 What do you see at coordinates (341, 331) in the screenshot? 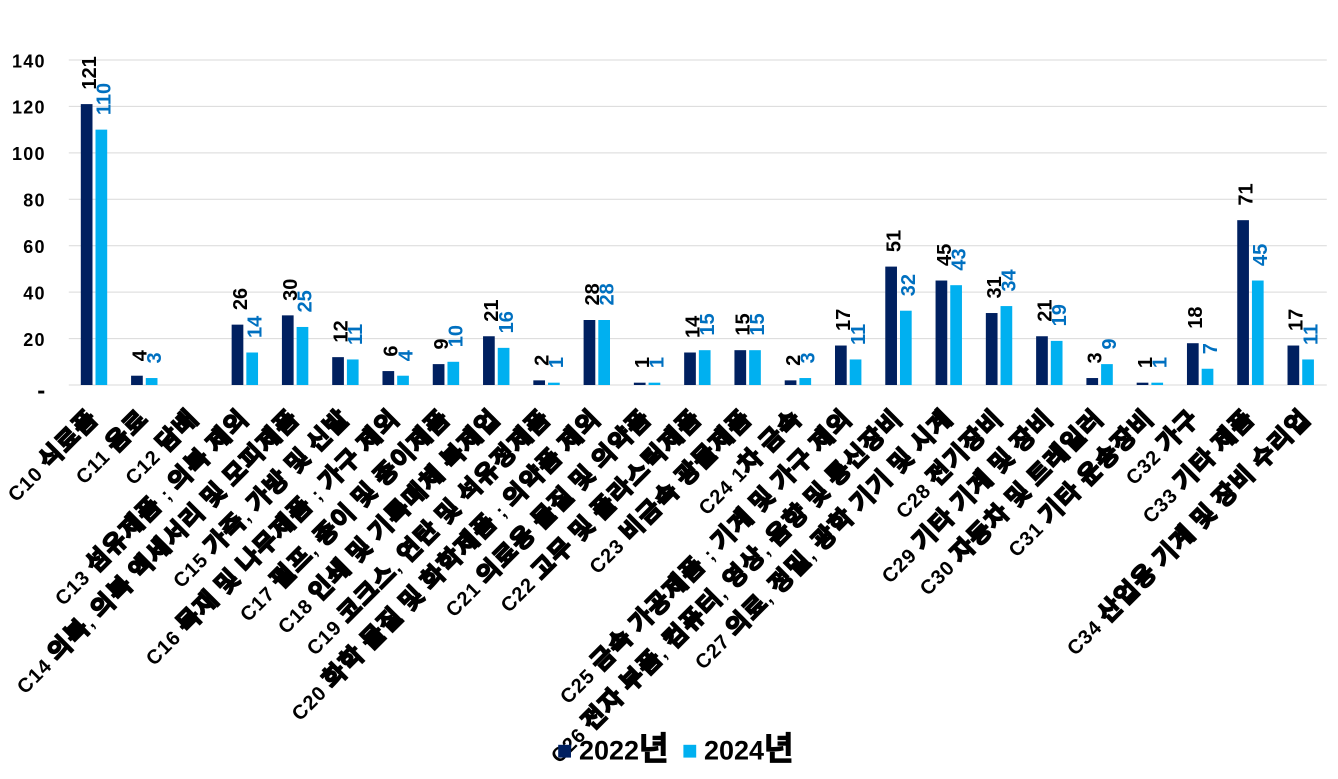
I see `svg-text: 12` at bounding box center [341, 331].